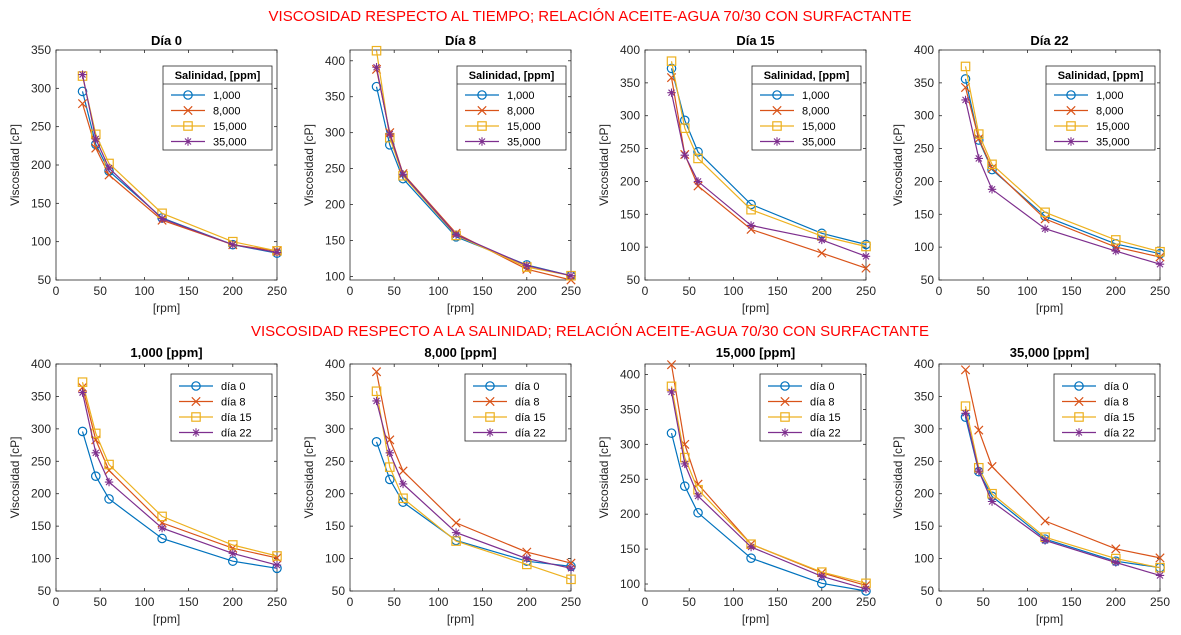 The width and height of the screenshot is (1181, 635). I want to click on legend: Salinidad, [ppm] 1,000 8,000 15,000 35,000, so click(511, 108).